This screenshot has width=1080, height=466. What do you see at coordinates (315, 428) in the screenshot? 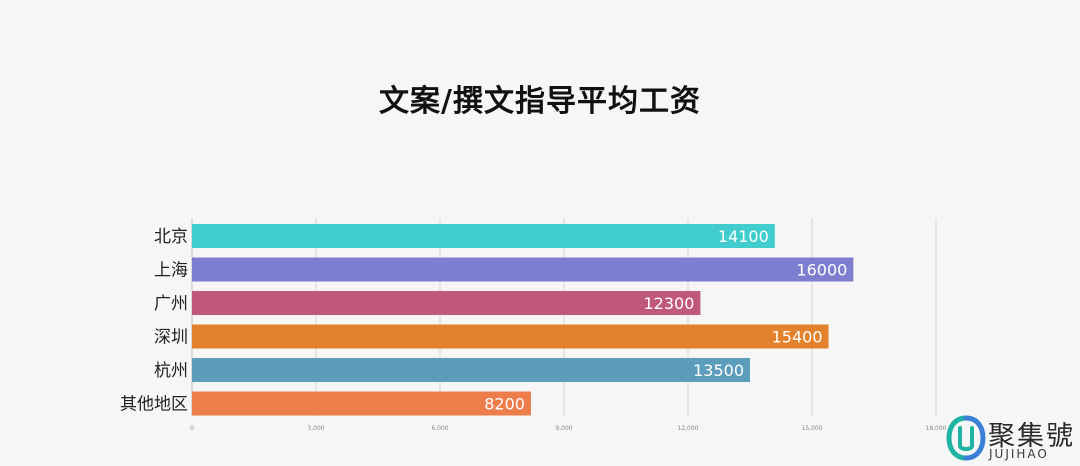
I see `x-tick-label: 3,000` at bounding box center [315, 428].